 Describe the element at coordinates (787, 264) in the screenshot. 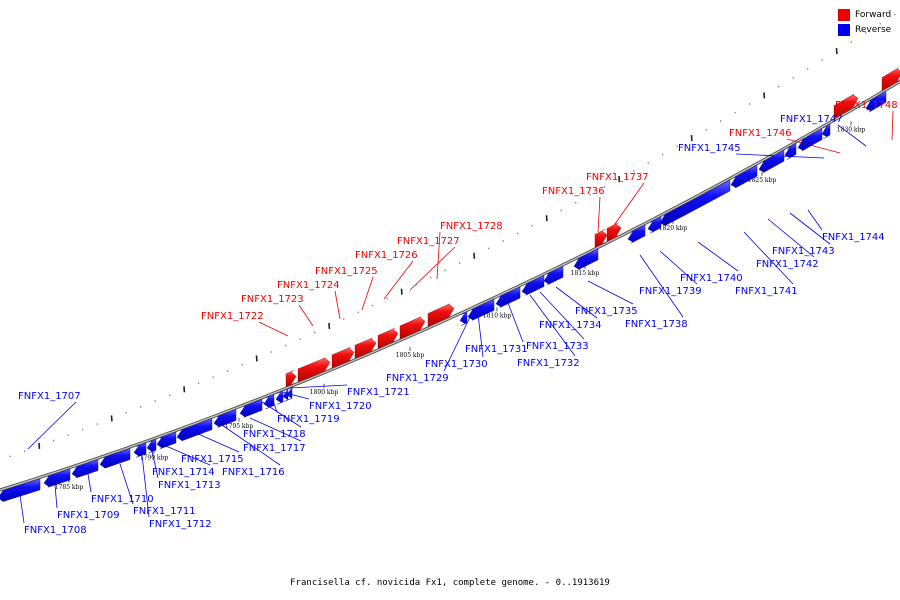

I see `label-FNFX1_1742: FNFX1_1742` at that location.